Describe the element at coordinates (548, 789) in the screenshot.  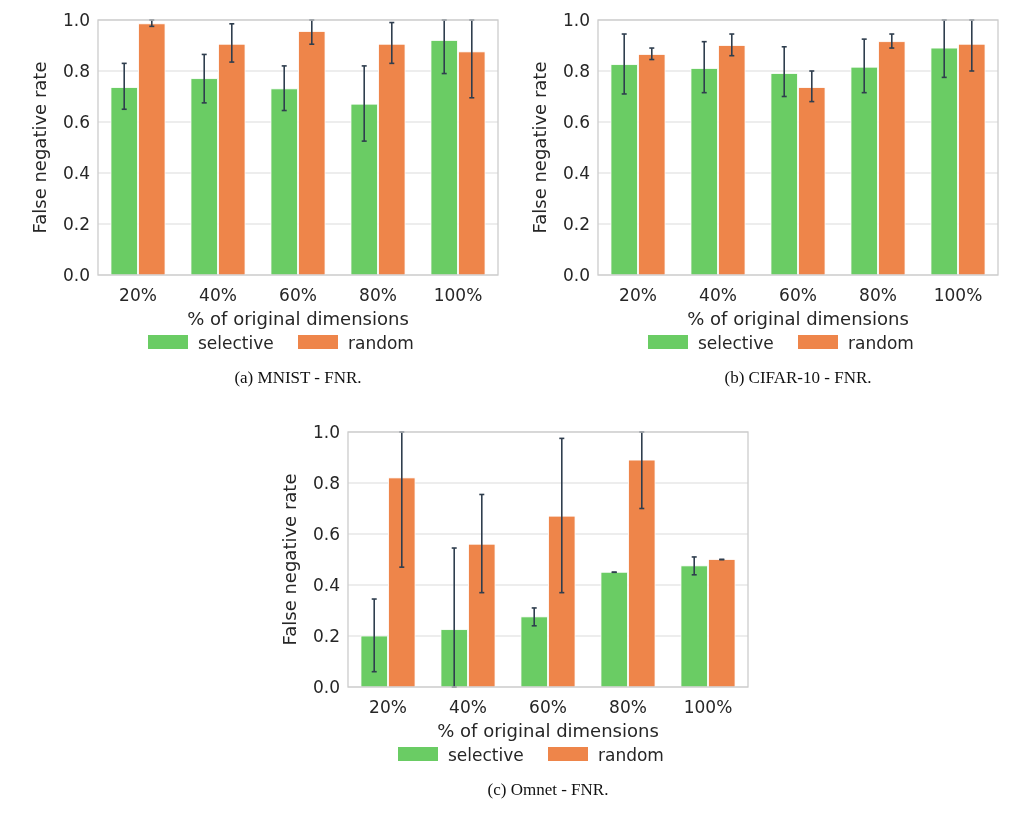
I see `text: (c) Omnet - FNR.` at that location.